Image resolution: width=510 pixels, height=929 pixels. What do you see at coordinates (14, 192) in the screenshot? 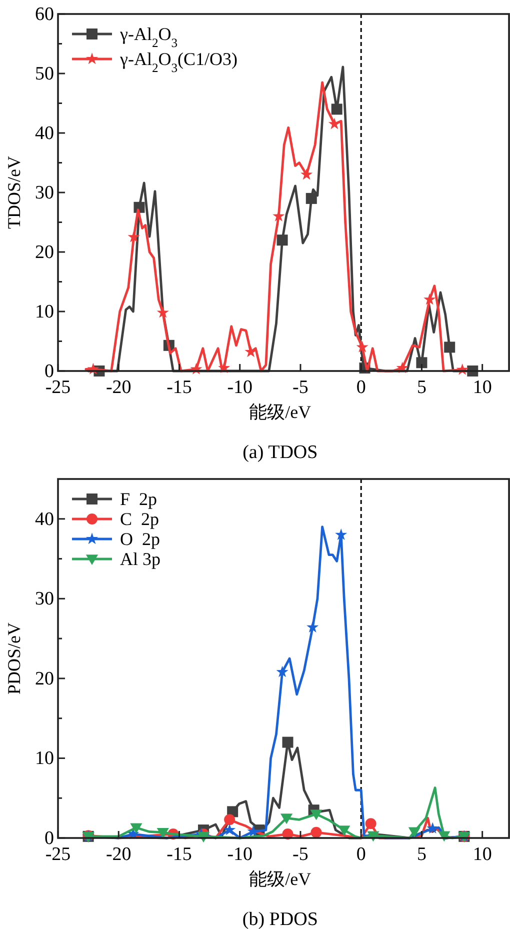
I see `y-axis-title: TDOS/eV` at bounding box center [14, 192].